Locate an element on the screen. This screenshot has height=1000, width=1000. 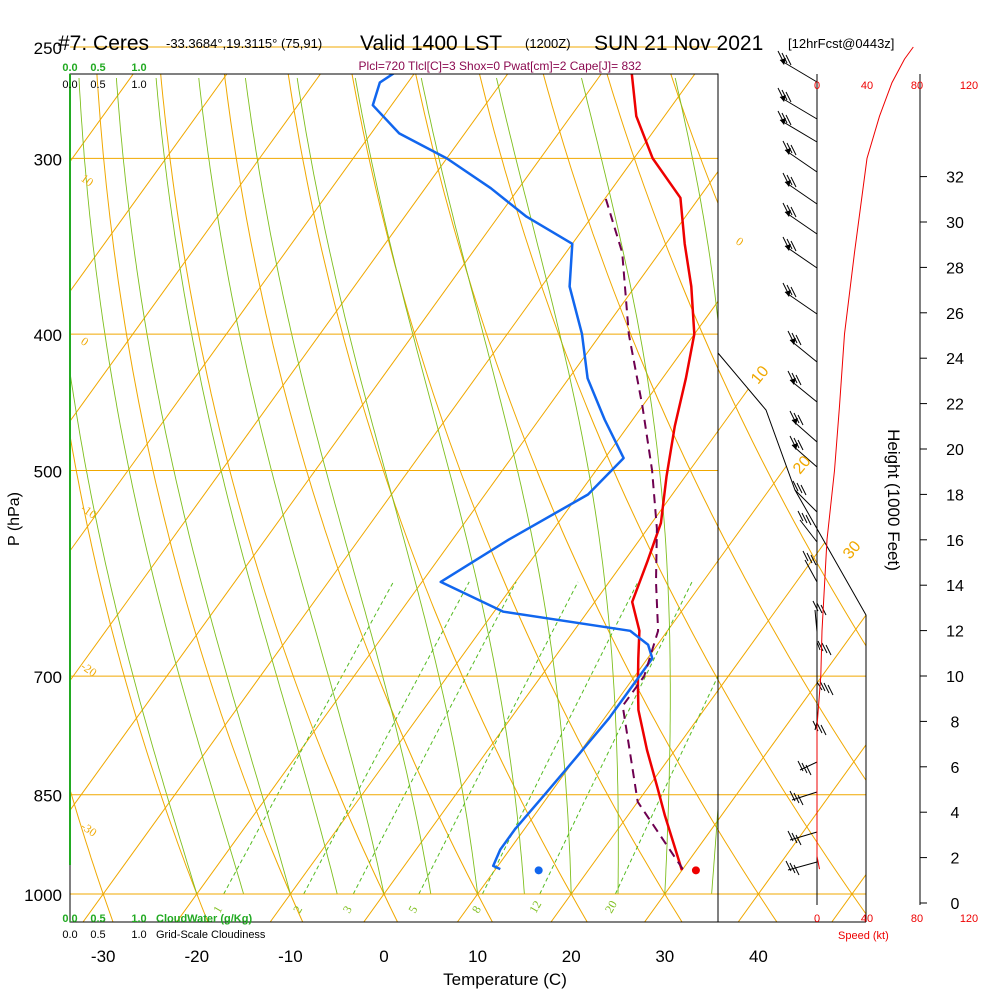
cloudiness-tick-top: 1.0 is located at coordinates (138, 85).